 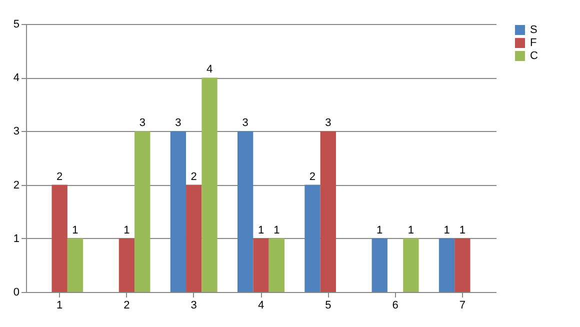 What do you see at coordinates (395, 306) in the screenshot?
I see `x-tick-label: 6` at bounding box center [395, 306].